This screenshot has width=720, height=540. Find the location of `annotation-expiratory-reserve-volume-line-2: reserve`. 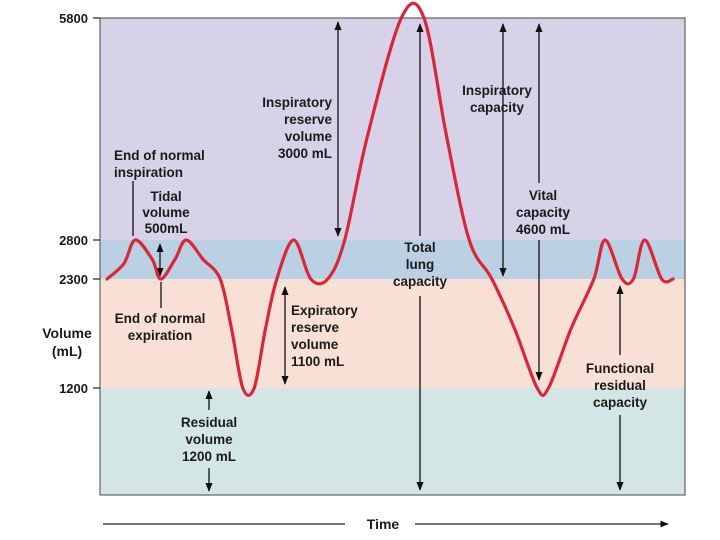

annotation-expiratory-reserve-volume-line-2: reserve is located at coordinates (315, 327).